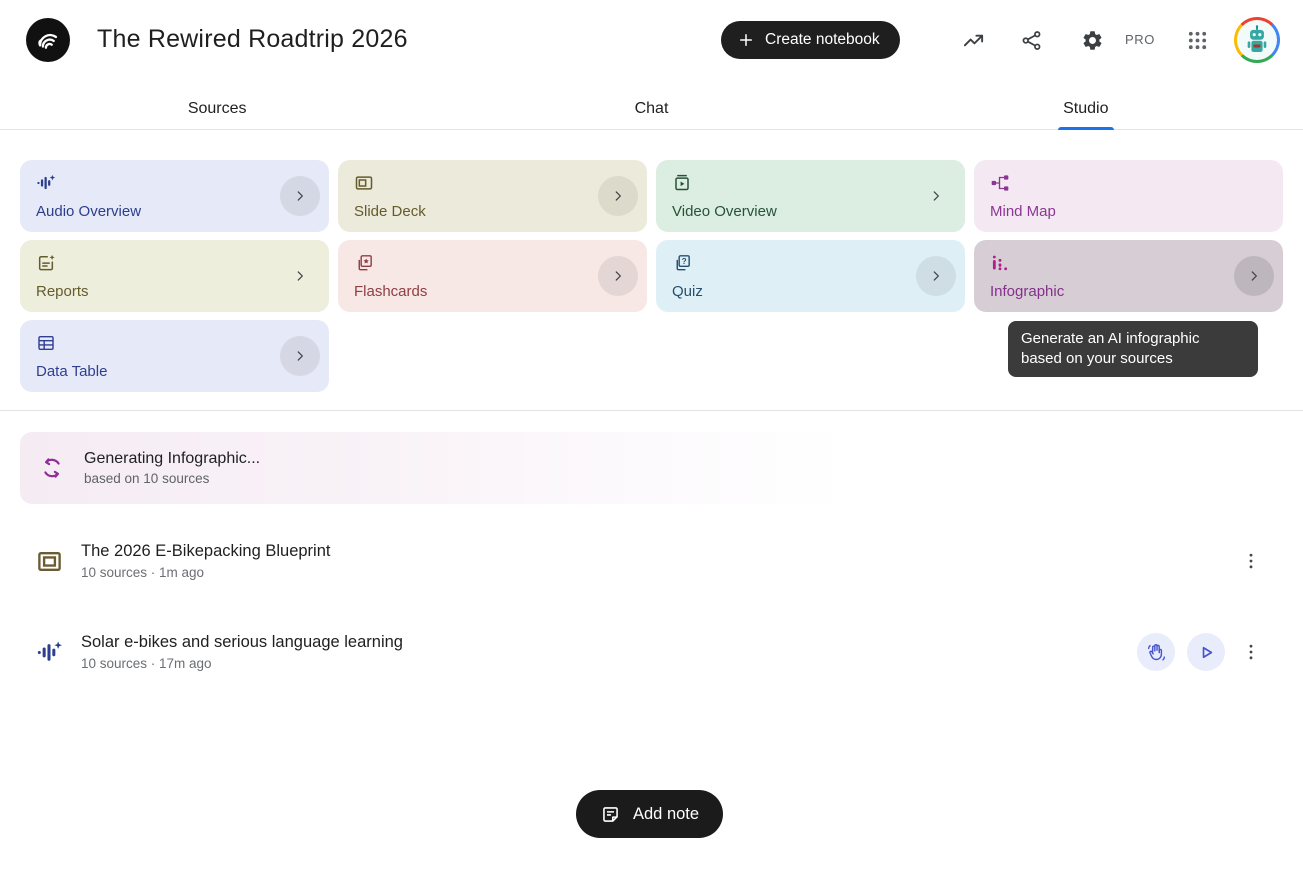 The width and height of the screenshot is (1303, 887). What do you see at coordinates (1110, 338) in the screenshot?
I see `tooltip-line-1: Generate an AI infographic` at bounding box center [1110, 338].